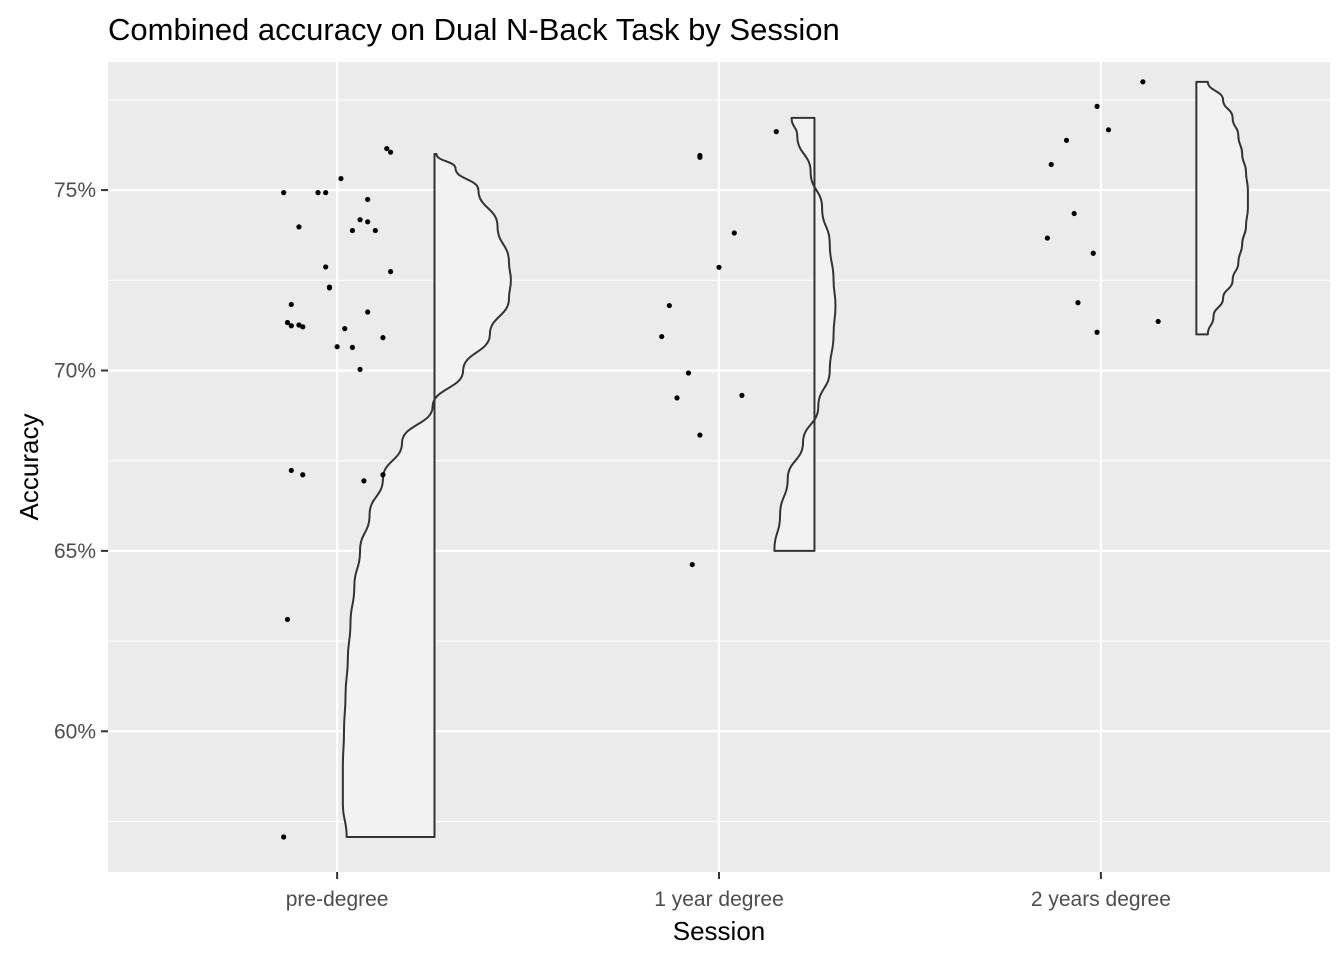 This screenshot has width=1344, height=960. What do you see at coordinates (29, 467) in the screenshot?
I see `y-axis-title: Accuracy` at bounding box center [29, 467].